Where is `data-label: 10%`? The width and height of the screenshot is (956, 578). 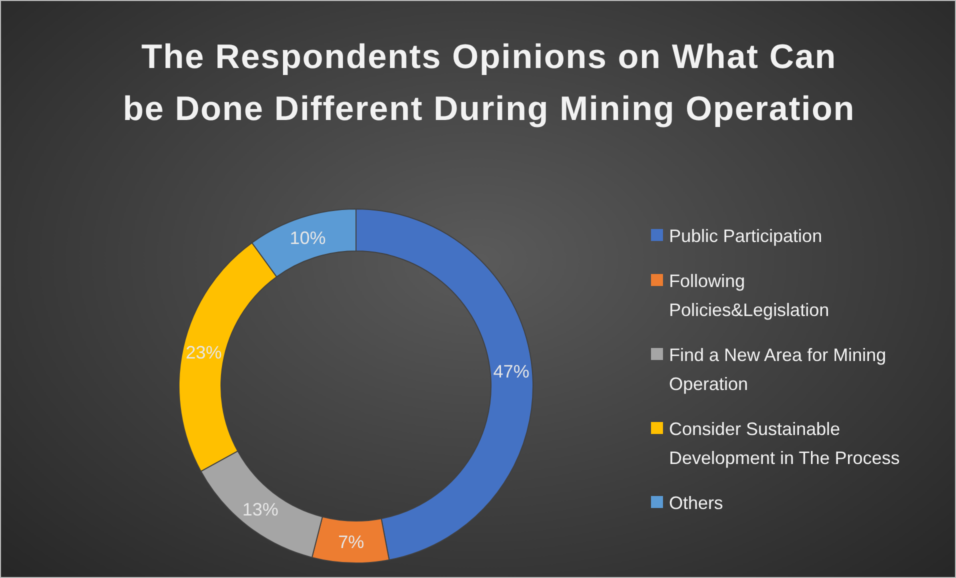 data-label: 10% is located at coordinates (308, 238).